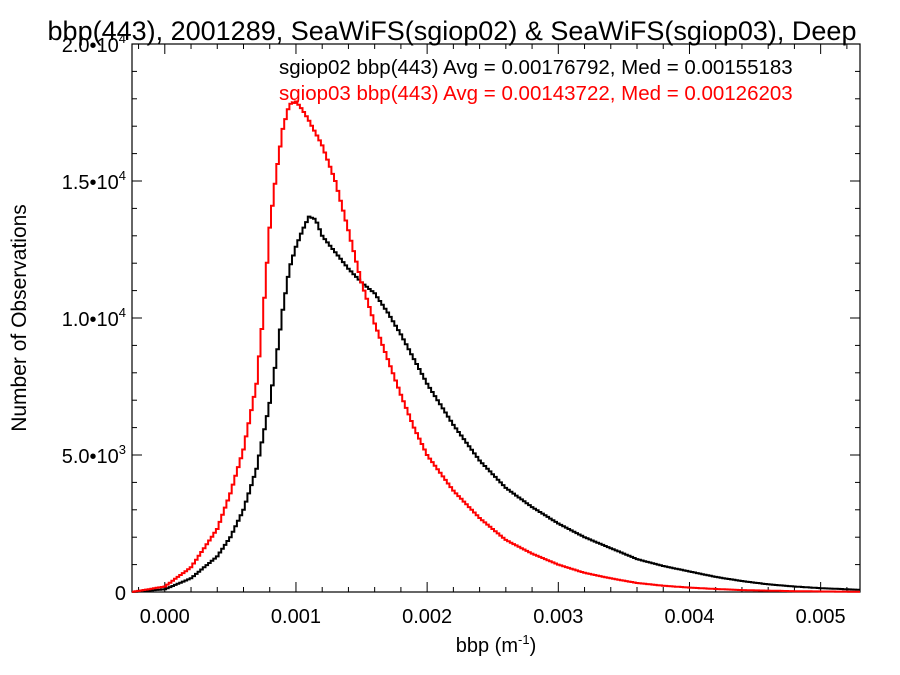 The height and width of the screenshot is (675, 900). What do you see at coordinates (94, 181) in the screenshot?
I see `y-tick-label: 1.5•104` at bounding box center [94, 181].